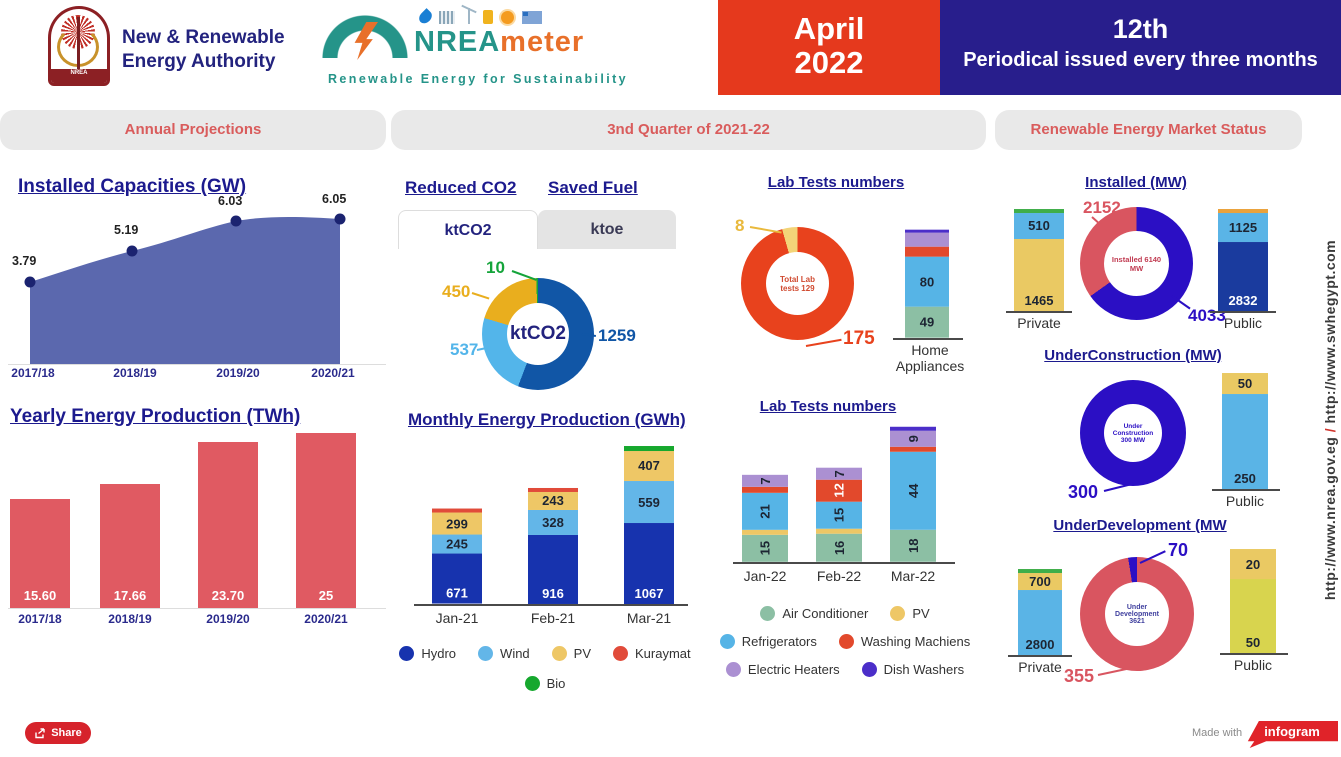 This screenshot has width=1341, height=757. Describe the element at coordinates (556, 683) in the screenshot. I see `legend-label: Bio` at that location.